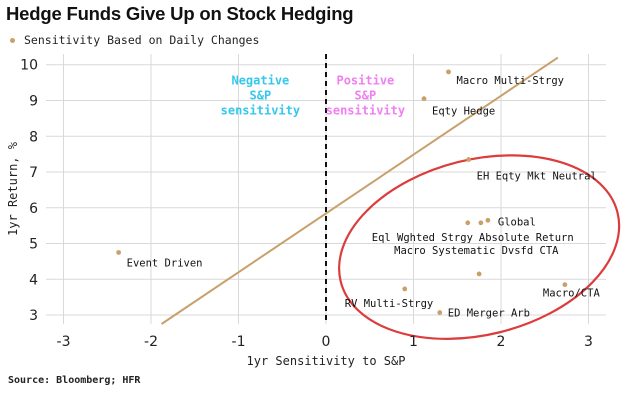 This screenshot has height=405, width=625. Describe the element at coordinates (33, 245) in the screenshot. I see `y-tick-label: 5` at that location.